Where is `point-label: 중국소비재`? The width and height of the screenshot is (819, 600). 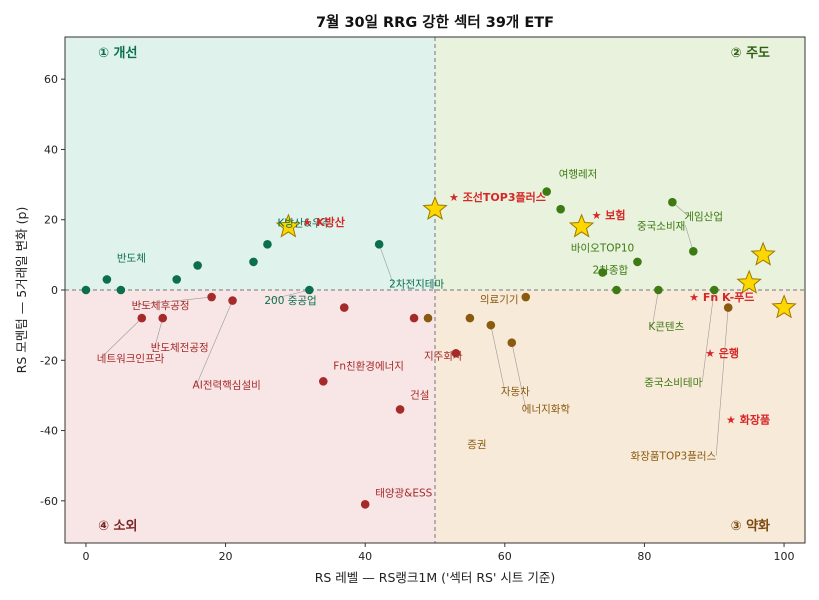 point-label: 중국소비재 is located at coordinates (661, 226).